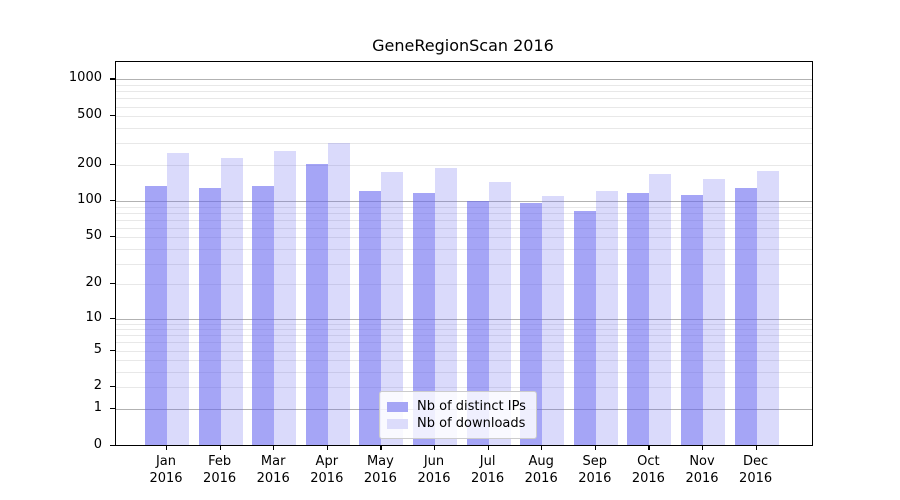 The width and height of the screenshot is (900, 500). What do you see at coordinates (541, 470) in the screenshot?
I see `x-tick-label: Aug 2016` at bounding box center [541, 470].